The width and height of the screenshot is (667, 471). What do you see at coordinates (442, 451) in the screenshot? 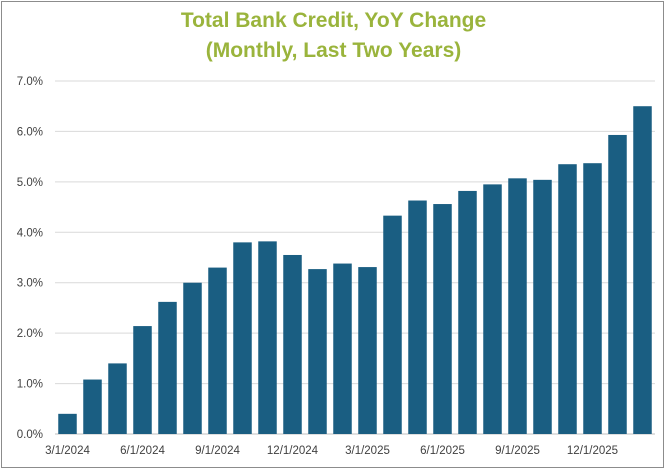
I see `x-tick-label: 6/1/2025` at bounding box center [442, 451].